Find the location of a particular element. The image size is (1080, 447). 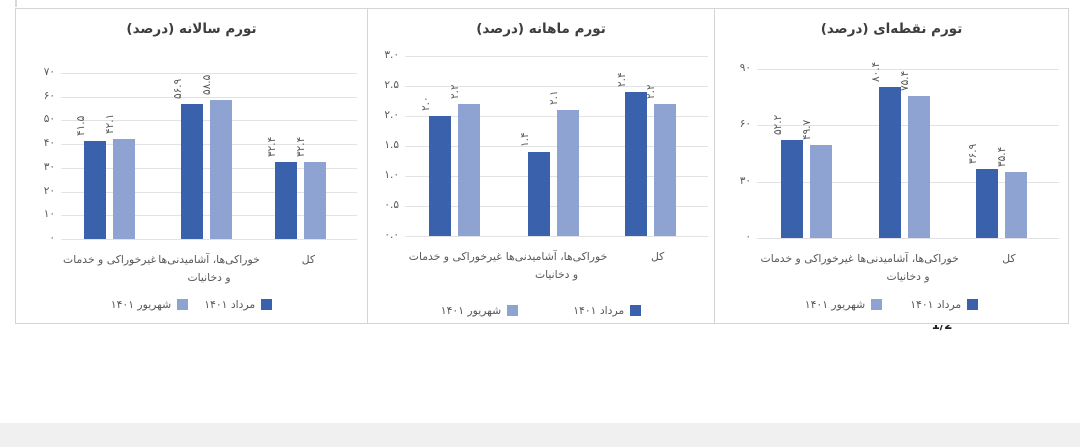

y-axis-tick-label: ۴۰ is located at coordinates (49, 143).